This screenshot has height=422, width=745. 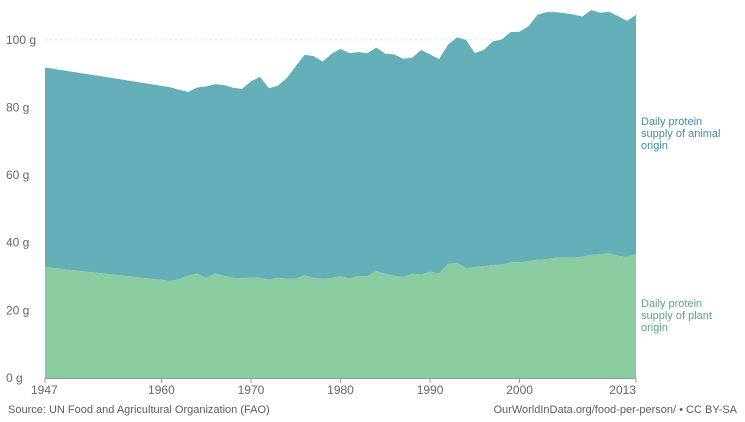 What do you see at coordinates (161, 390) in the screenshot?
I see `x-tick-label: 1960` at bounding box center [161, 390].